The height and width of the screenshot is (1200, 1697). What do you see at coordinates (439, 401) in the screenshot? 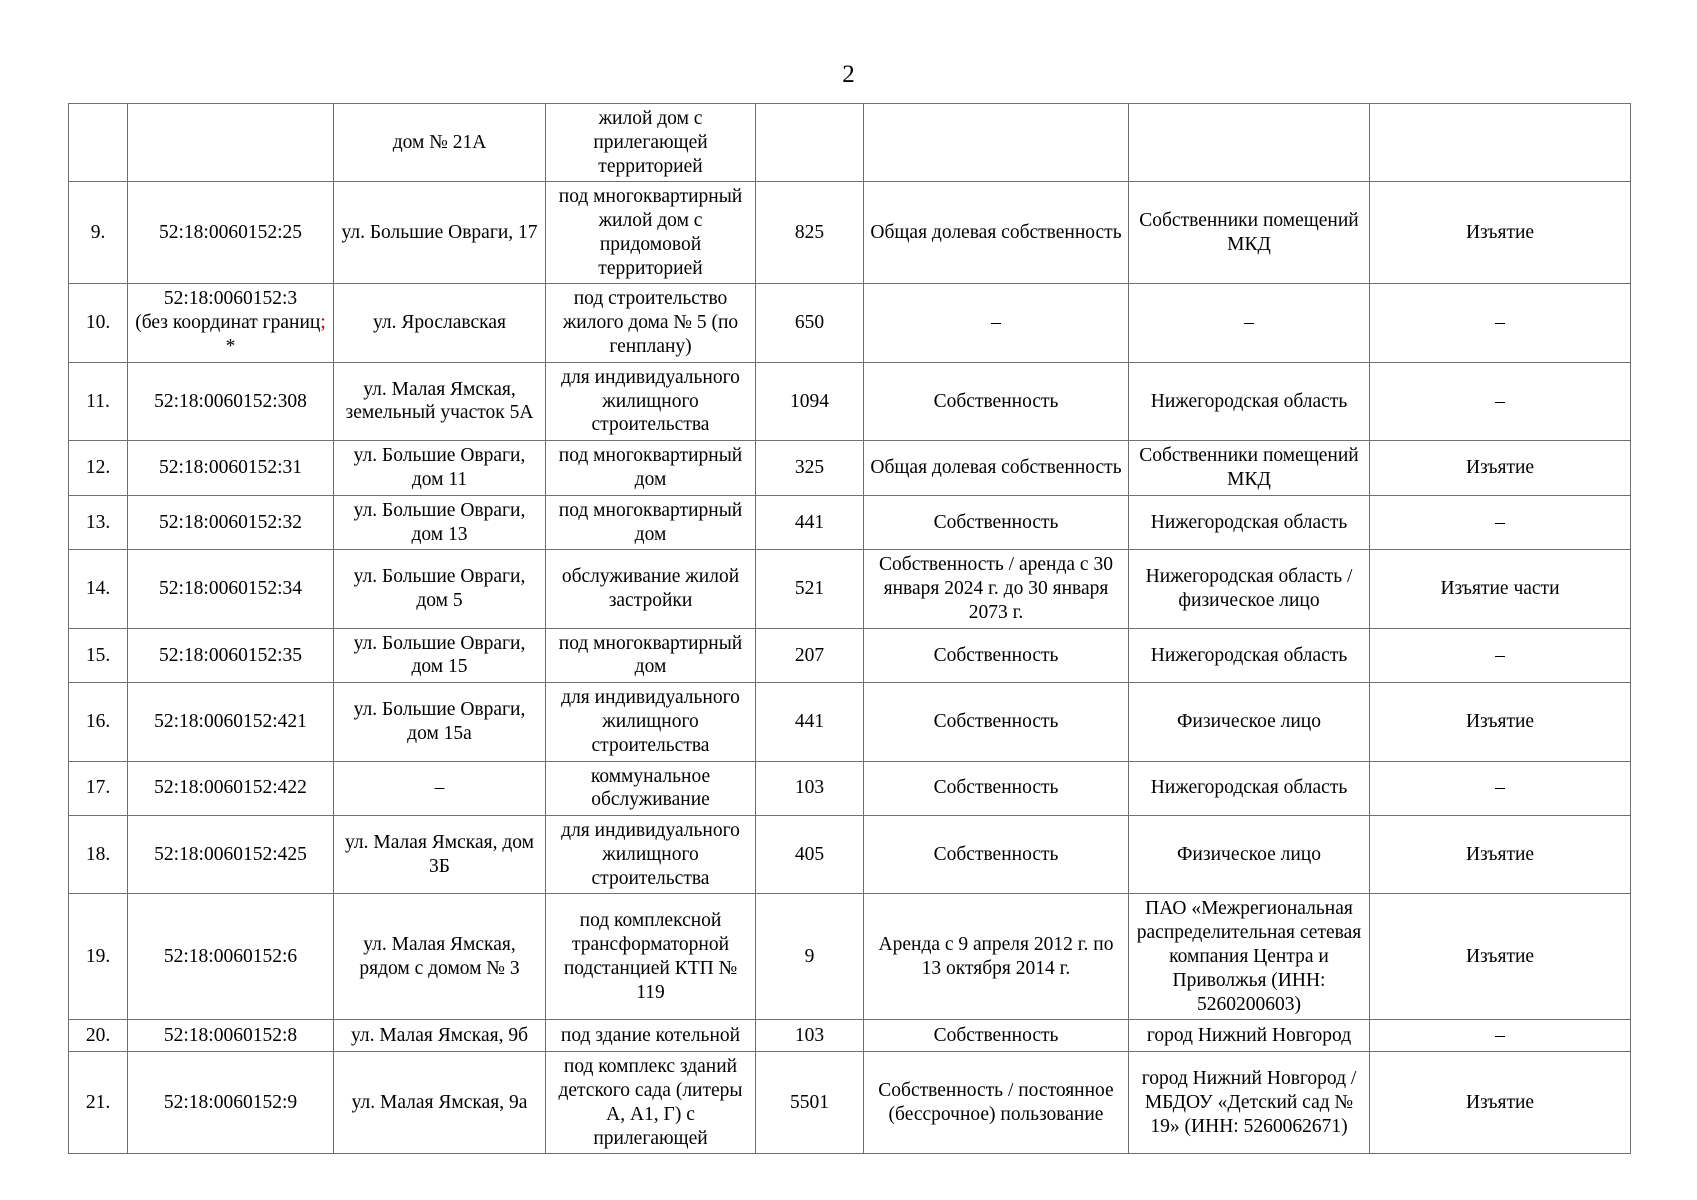
I see `cell-address: ул. Малая Ямская, земельный участок 5А` at bounding box center [439, 401].